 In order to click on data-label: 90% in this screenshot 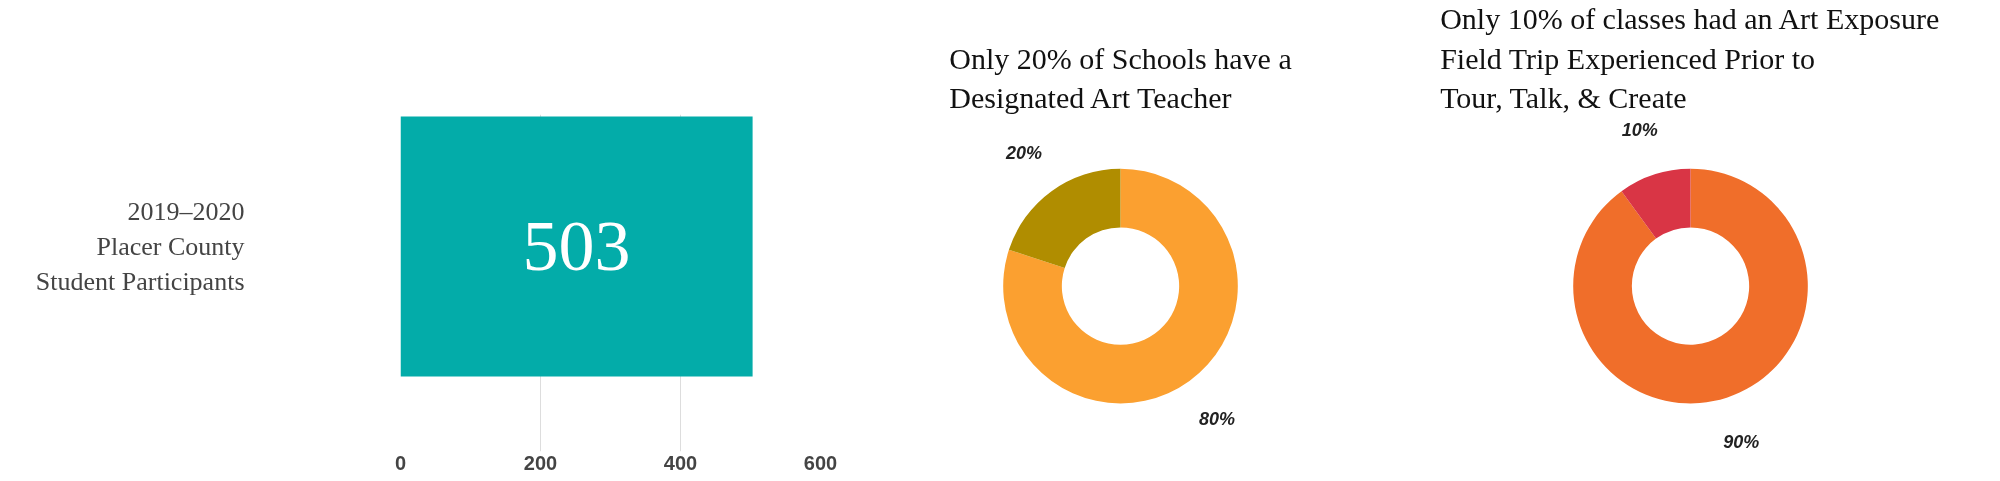, I will do `click(1741, 442)`.